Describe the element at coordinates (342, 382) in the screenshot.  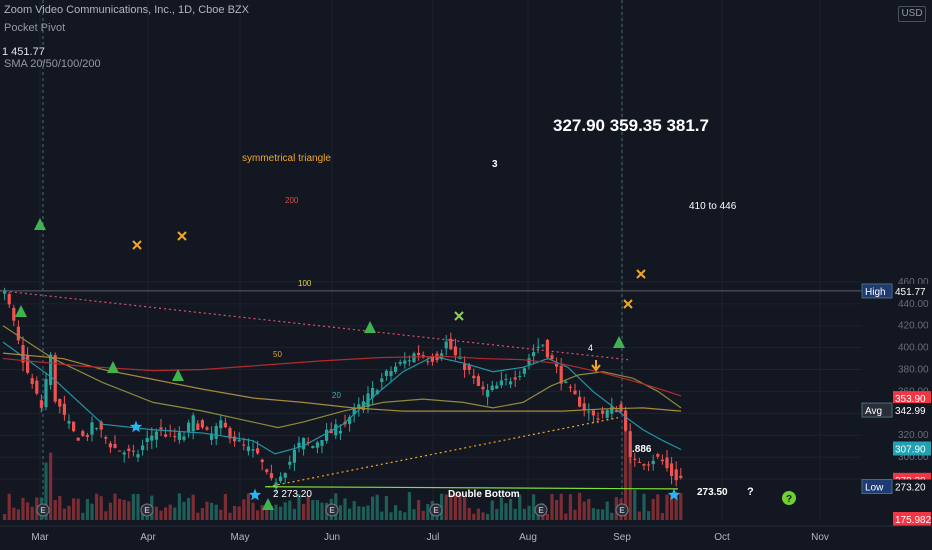
I see `sma-100-line` at that location.